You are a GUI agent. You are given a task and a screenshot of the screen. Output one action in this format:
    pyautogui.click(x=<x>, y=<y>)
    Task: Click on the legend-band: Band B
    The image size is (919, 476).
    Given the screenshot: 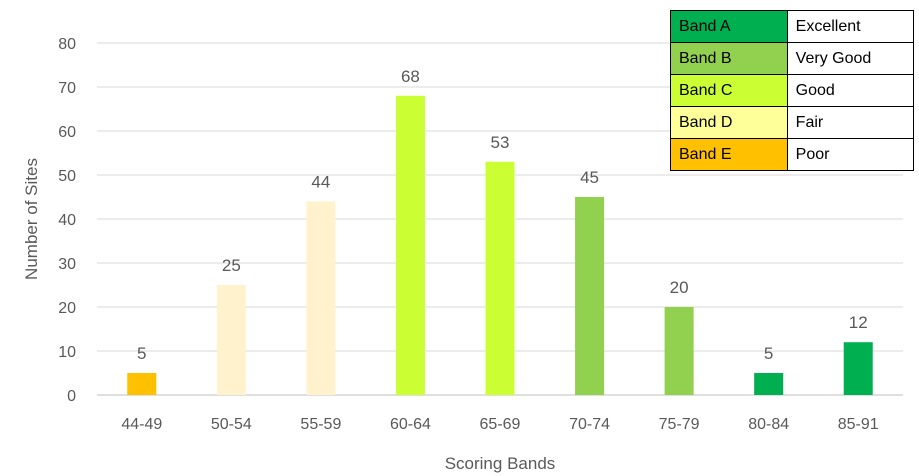 What is the action you would take?
    pyautogui.click(x=729, y=58)
    